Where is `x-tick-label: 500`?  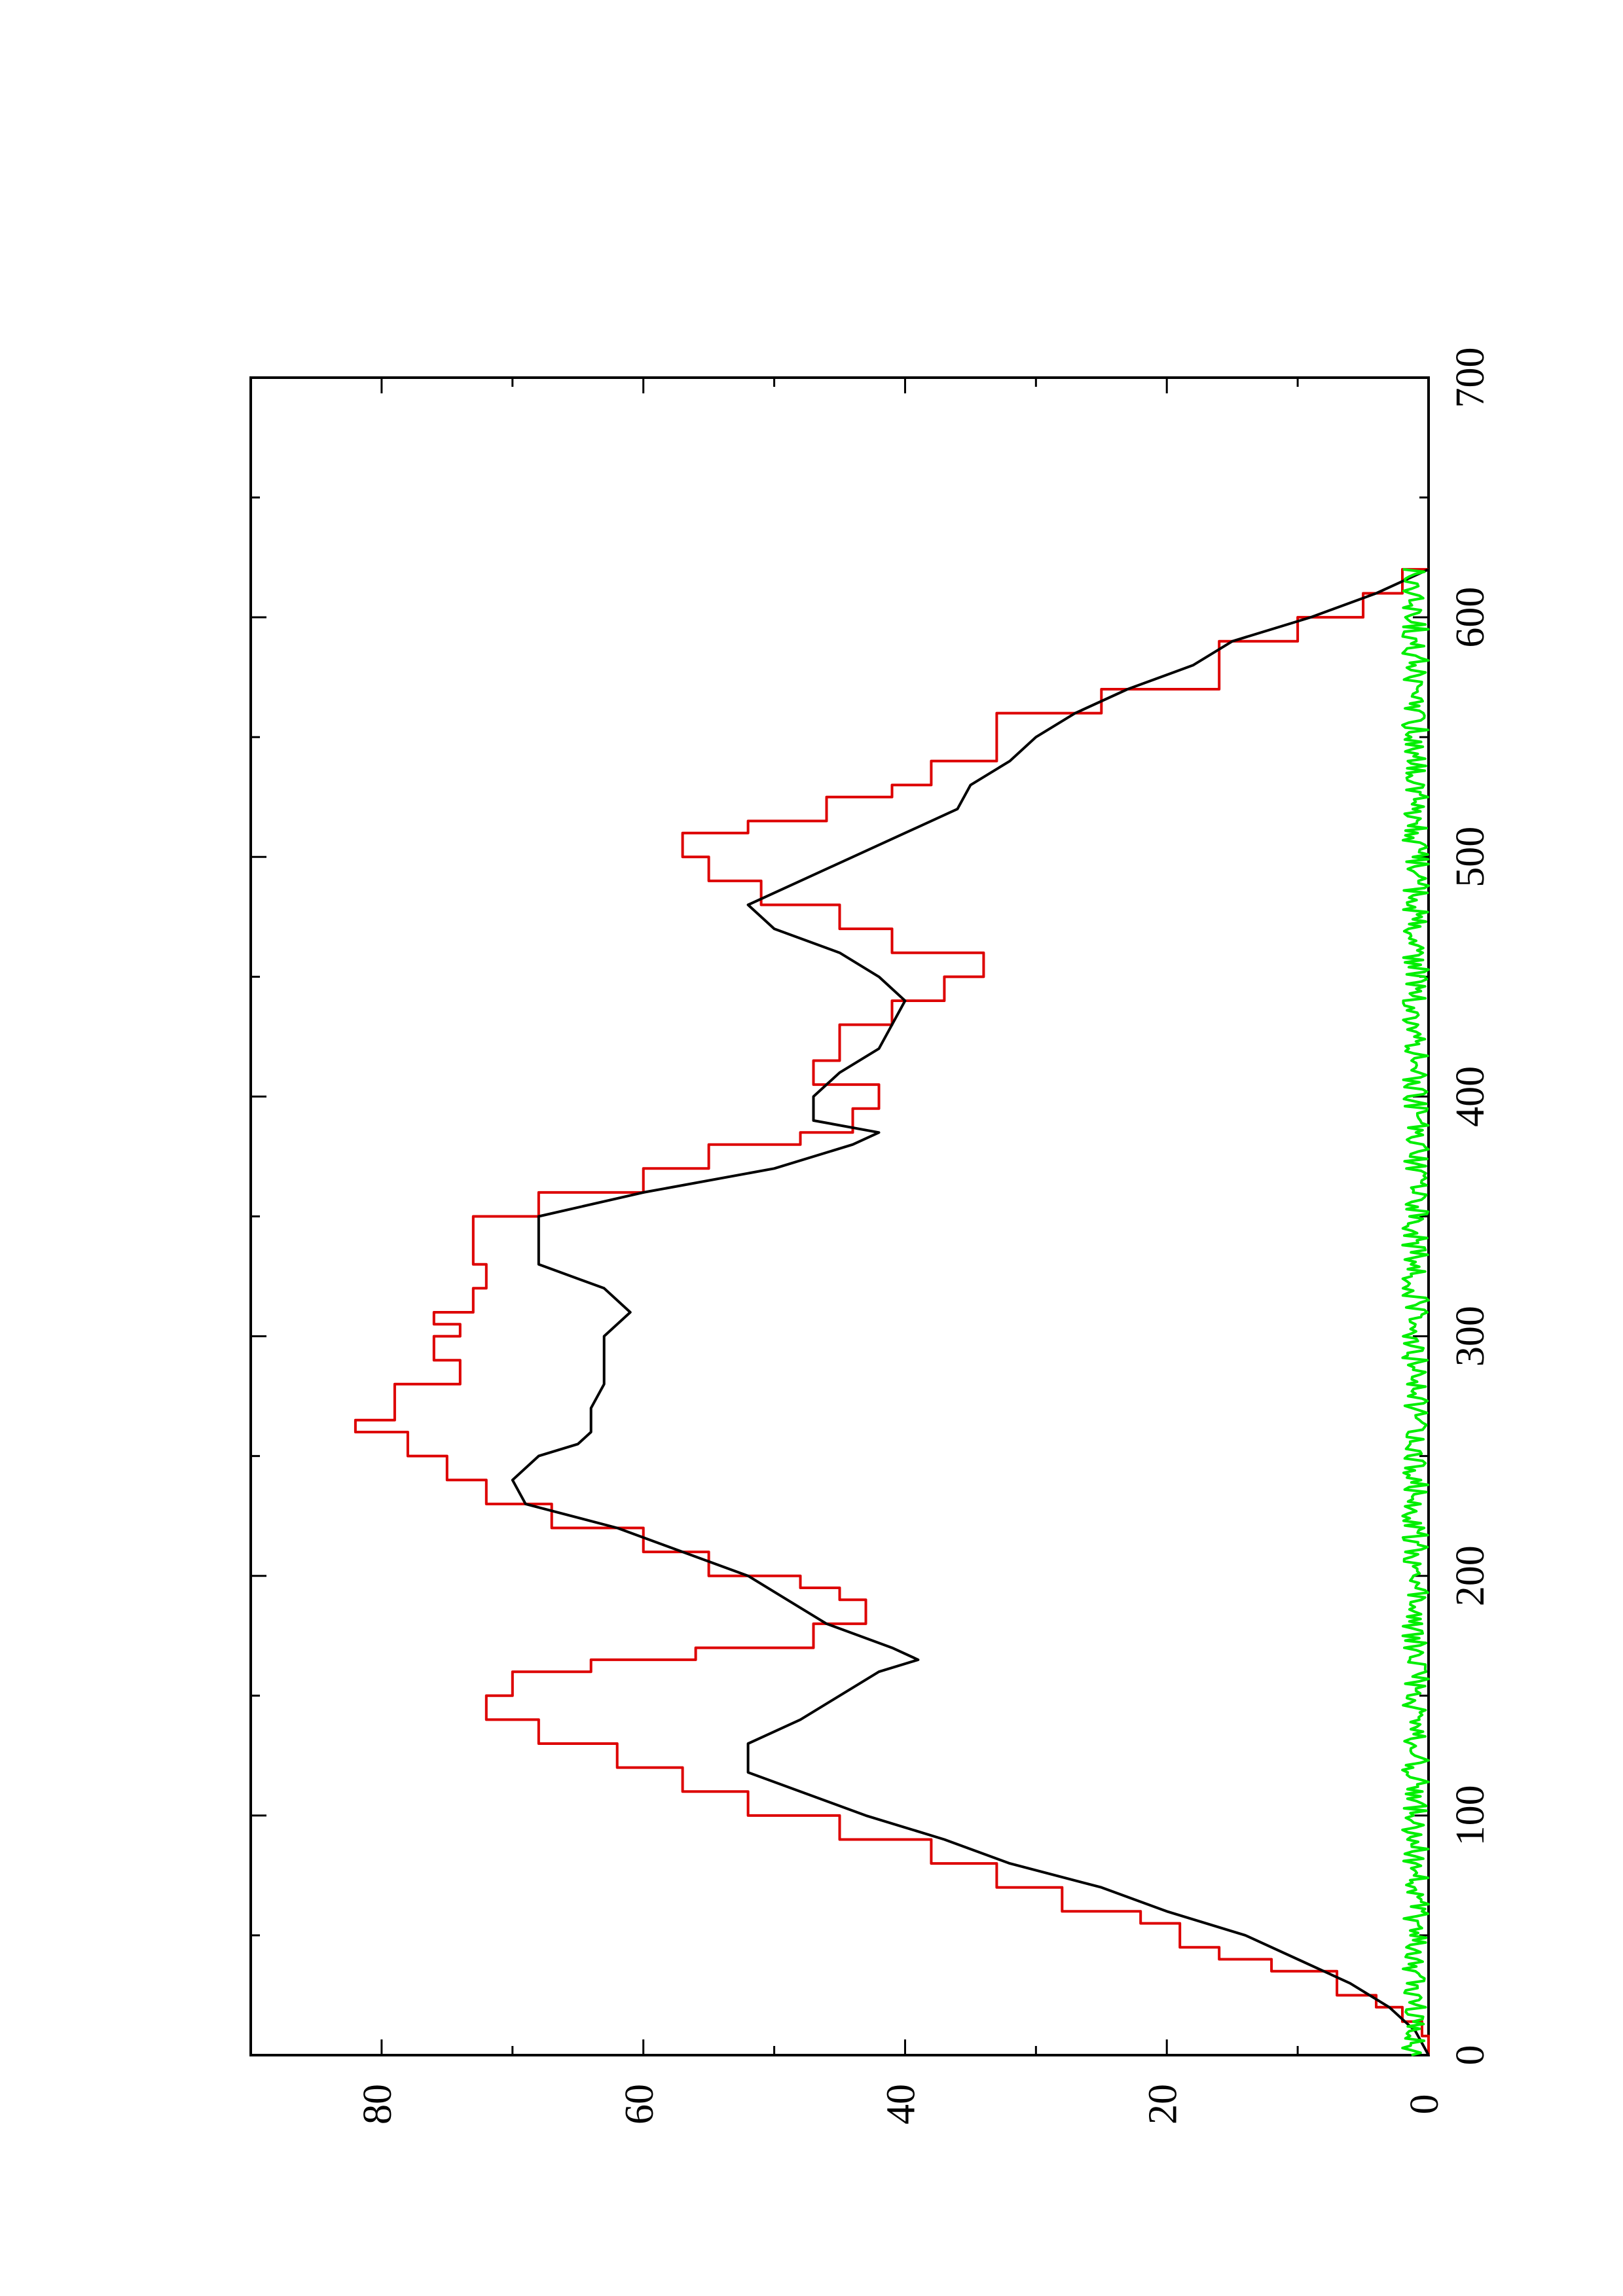 x-tick-label: 500 is located at coordinates (1470, 858).